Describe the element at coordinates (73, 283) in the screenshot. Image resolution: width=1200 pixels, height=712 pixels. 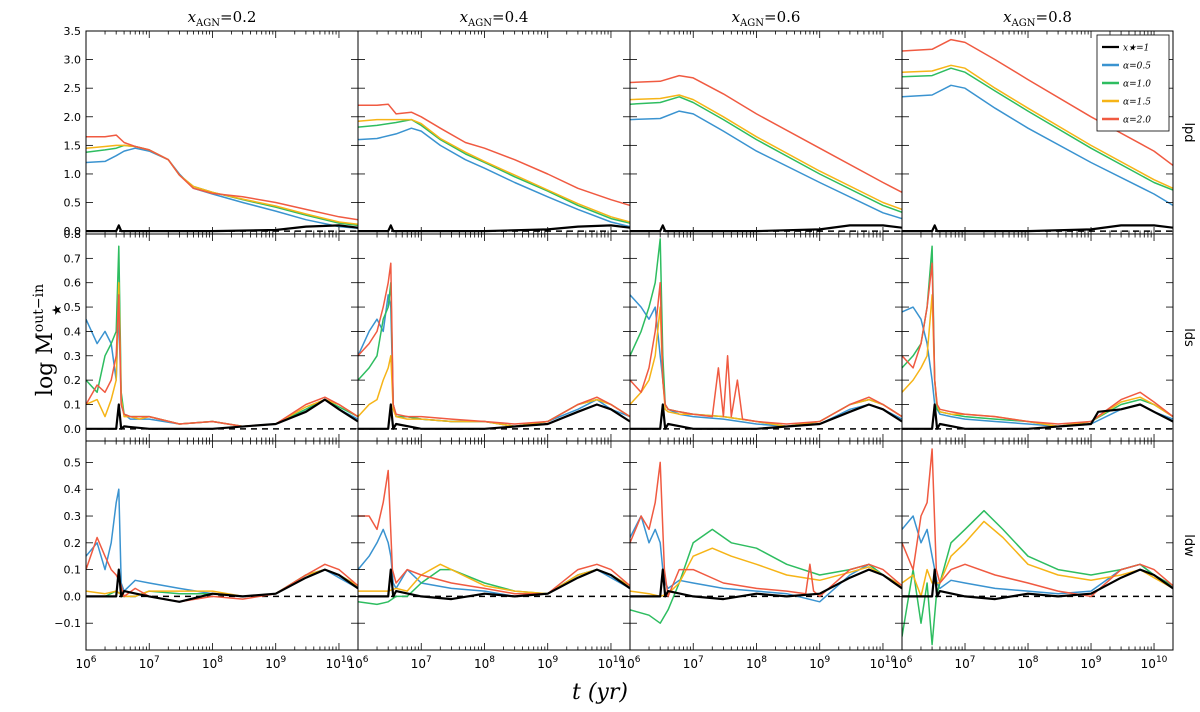
I see `y-tick-label: 0.6` at that location.